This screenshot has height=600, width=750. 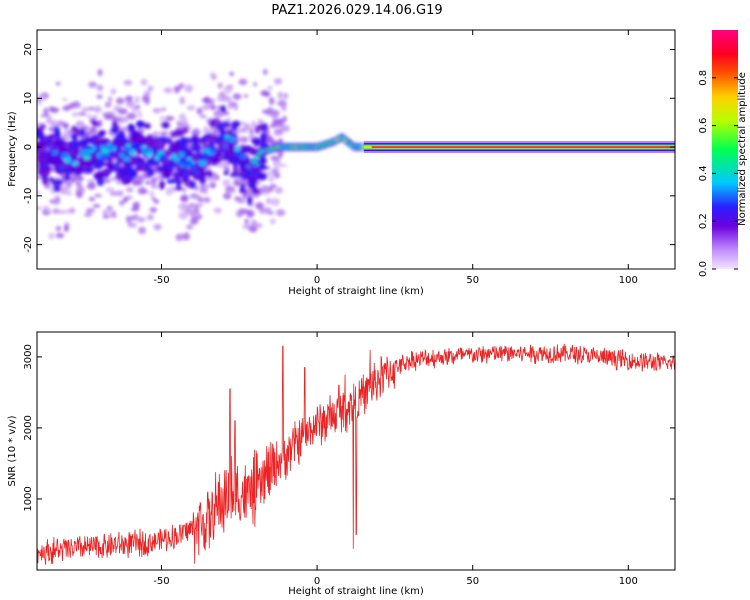 I want to click on snr-x-tick-label: 0, so click(x=317, y=581).